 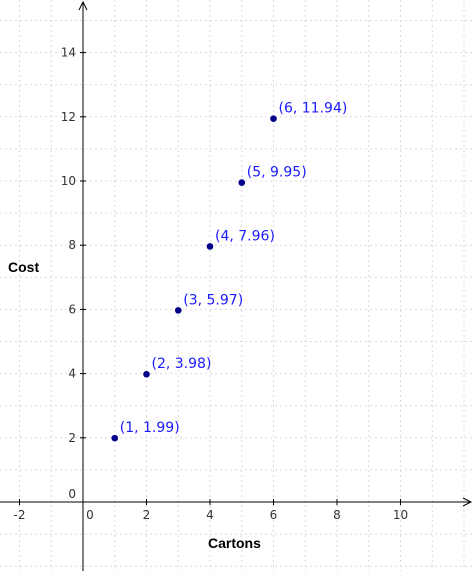 What do you see at coordinates (68, 53) in the screenshot?
I see `y-tick-label: 14` at bounding box center [68, 53].